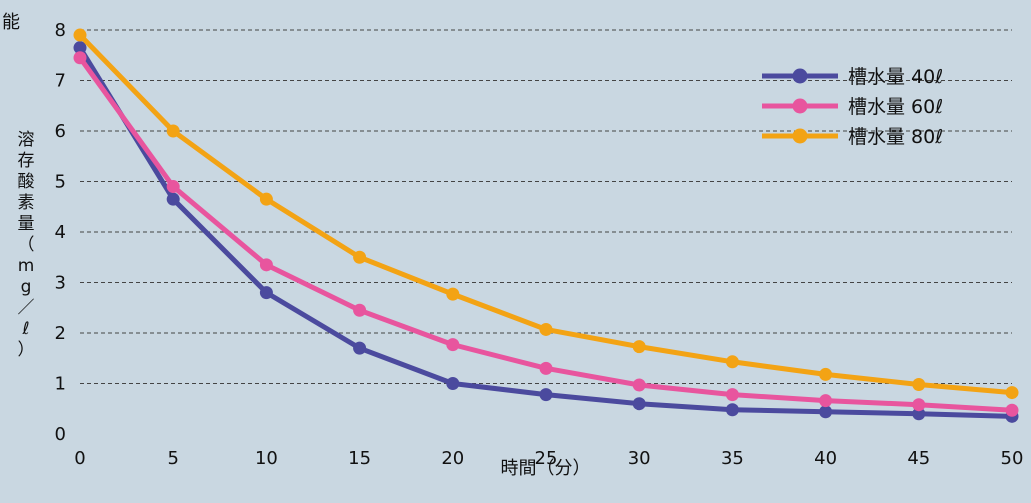 The image size is (1031, 503). I want to click on x-axis-label: 時間（分）, so click(545, 468).